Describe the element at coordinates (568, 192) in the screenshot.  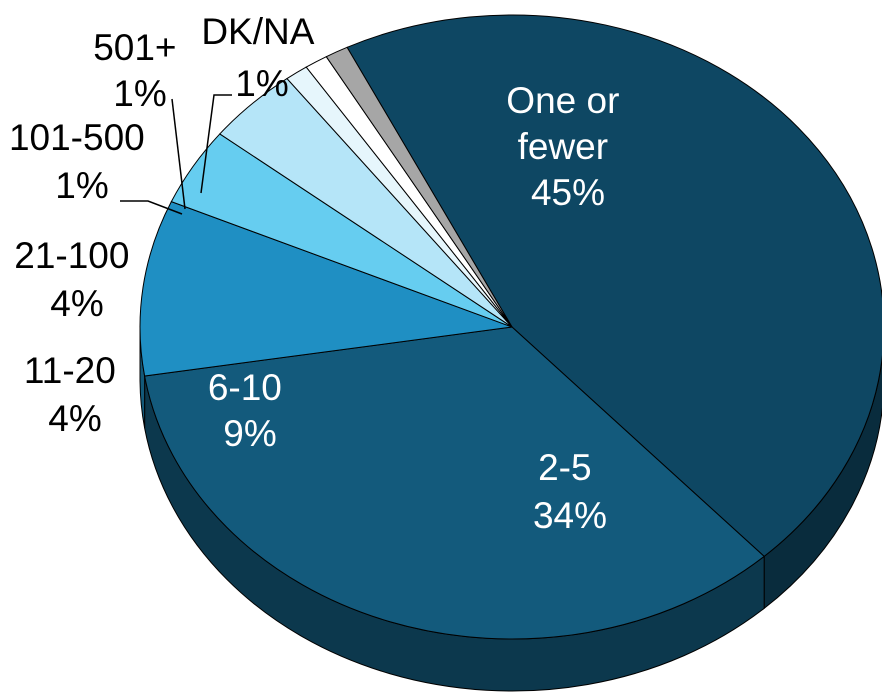
I see `label-one-or-fewer-value: 45%` at that location.